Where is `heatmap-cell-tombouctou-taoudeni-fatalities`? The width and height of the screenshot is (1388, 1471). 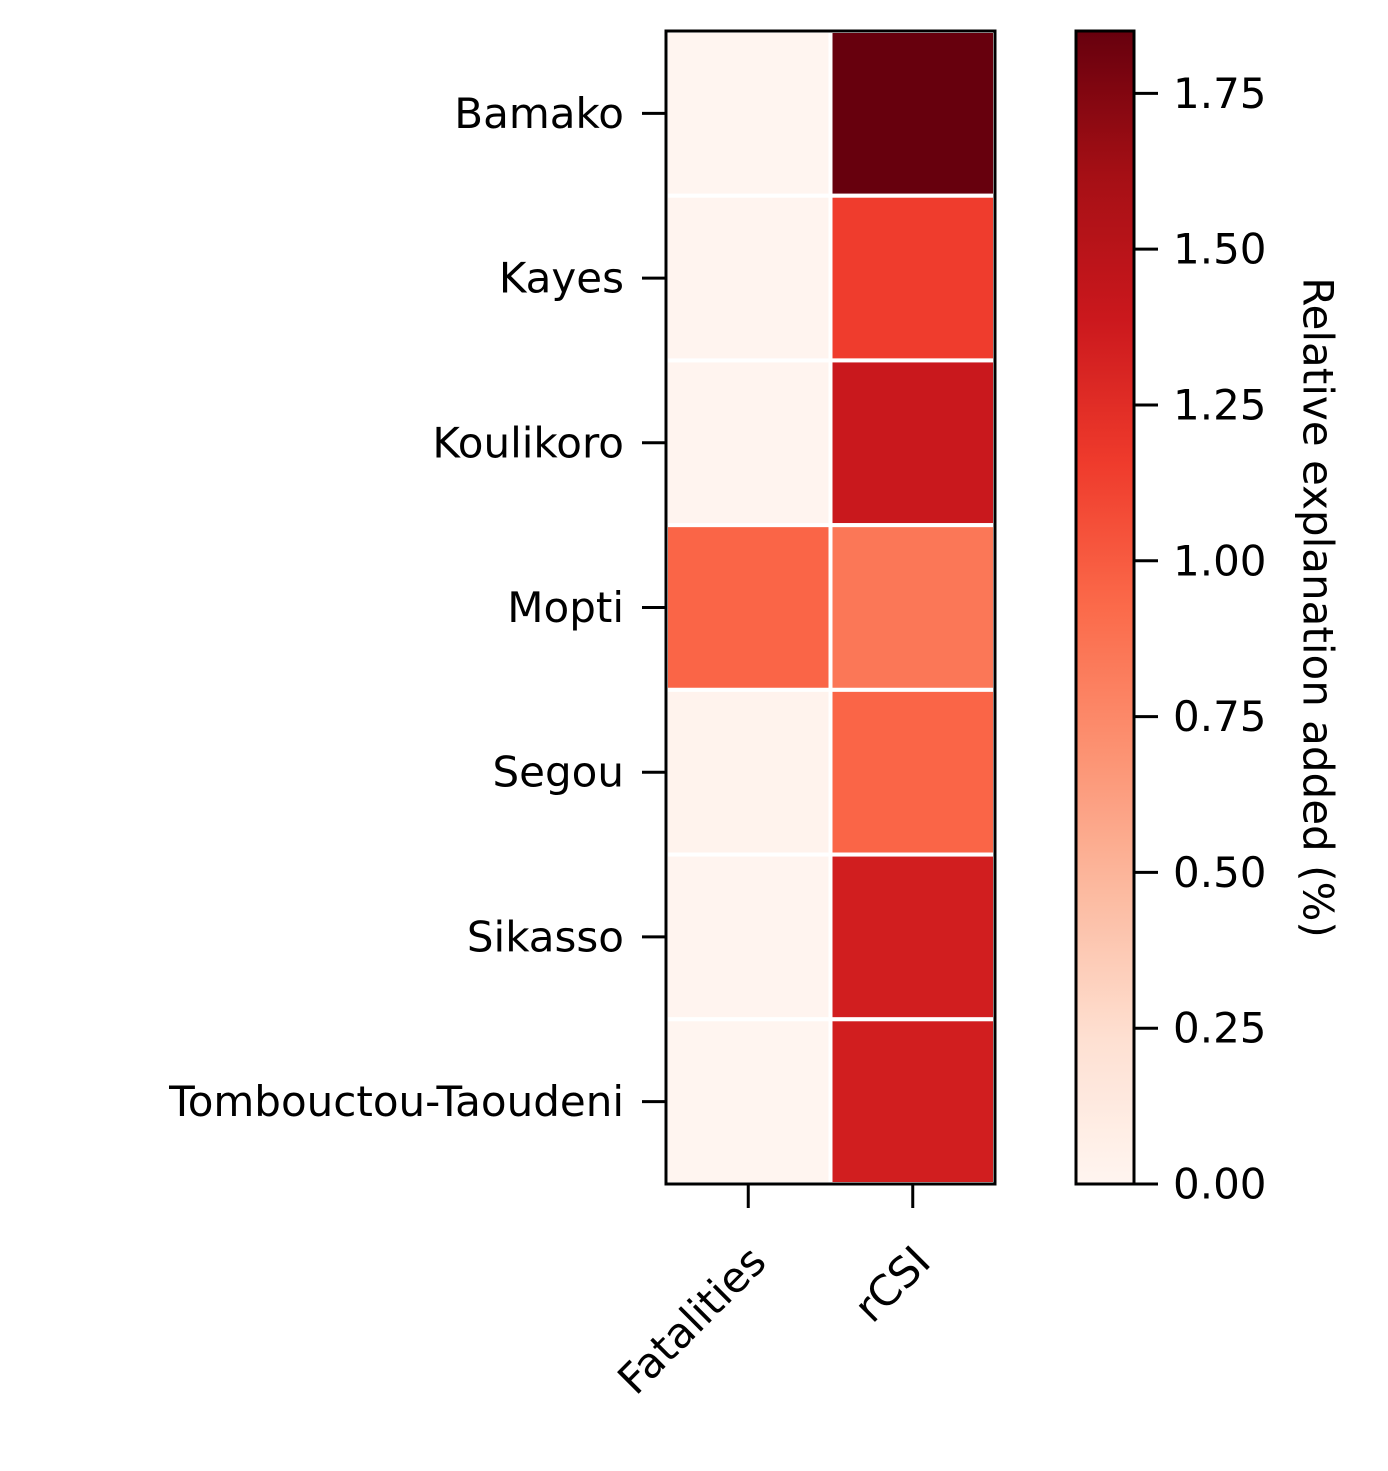 heatmap-cell-tombouctou-taoudeni-fatalities is located at coordinates (748, 1101).